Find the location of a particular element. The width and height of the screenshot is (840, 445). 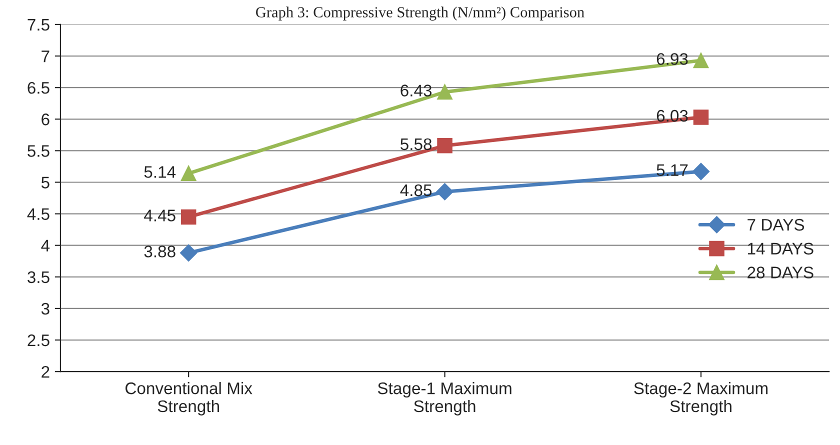

y-tick-label: 5.5 is located at coordinates (39, 151).